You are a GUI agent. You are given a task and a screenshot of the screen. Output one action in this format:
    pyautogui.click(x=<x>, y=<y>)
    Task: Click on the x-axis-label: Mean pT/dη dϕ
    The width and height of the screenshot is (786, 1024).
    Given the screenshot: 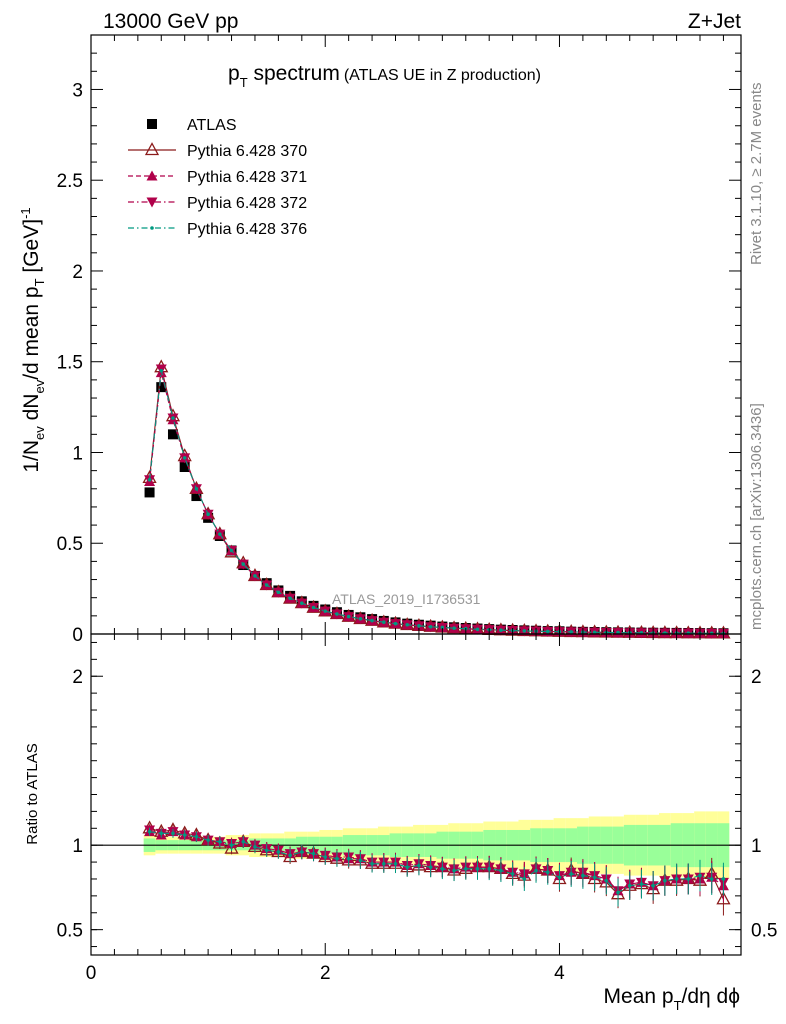 What is the action you would take?
    pyautogui.click(x=672, y=999)
    